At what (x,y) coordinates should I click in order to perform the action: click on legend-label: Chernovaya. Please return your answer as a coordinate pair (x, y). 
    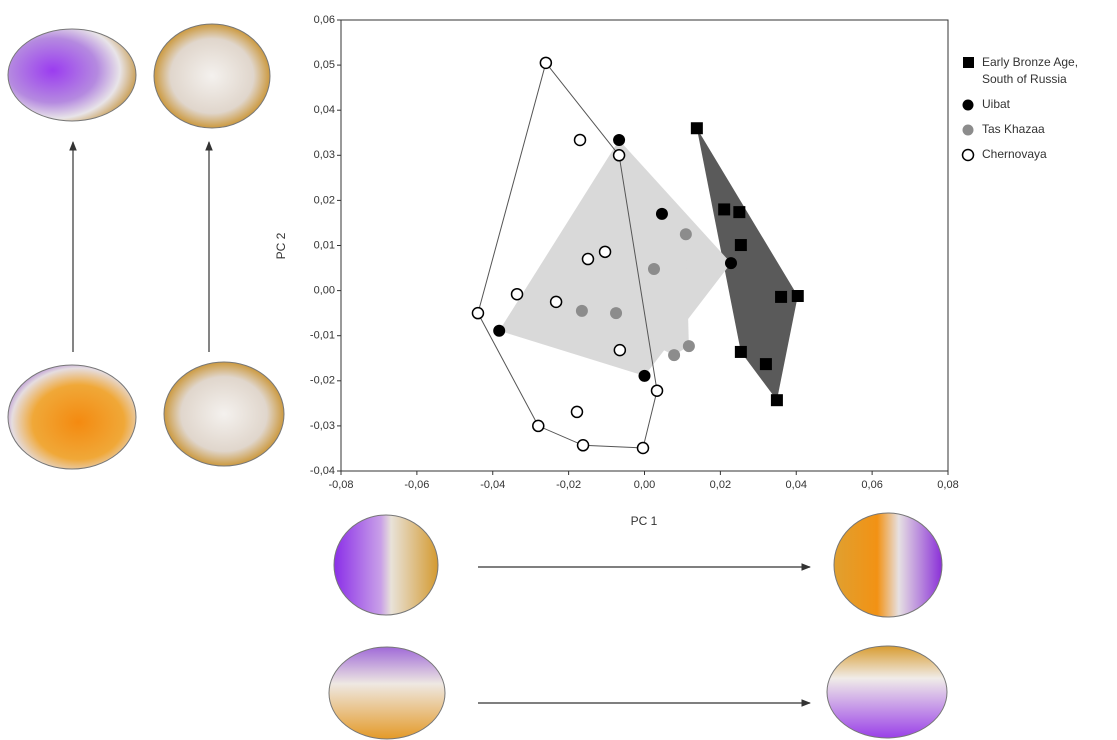
    Looking at the image, I should click on (1014, 154).